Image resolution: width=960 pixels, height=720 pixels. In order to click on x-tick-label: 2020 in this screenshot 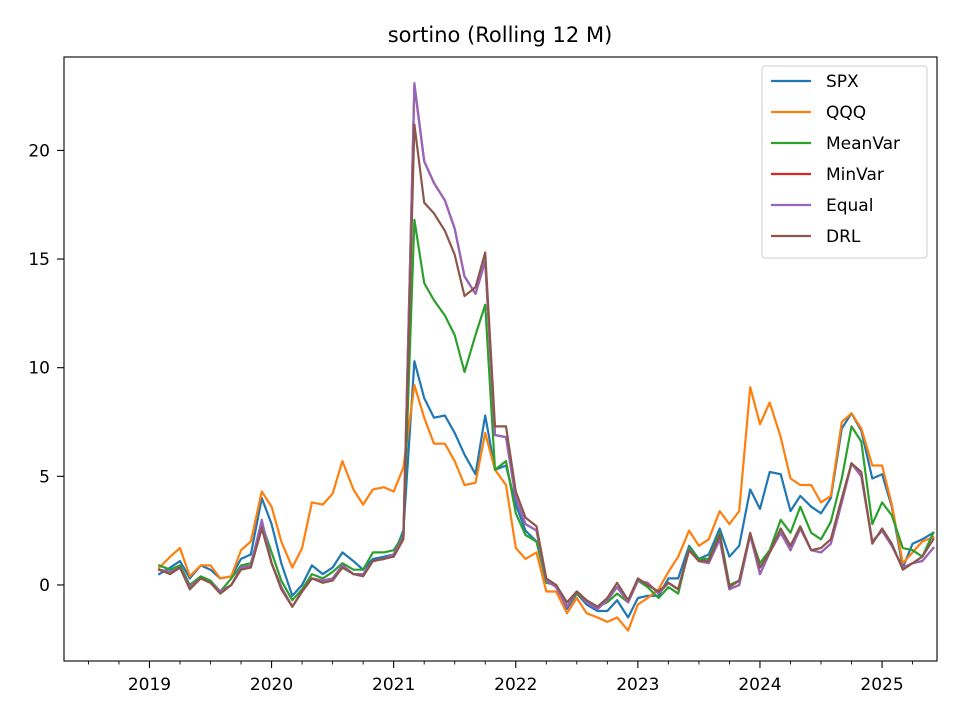, I will do `click(271, 685)`.